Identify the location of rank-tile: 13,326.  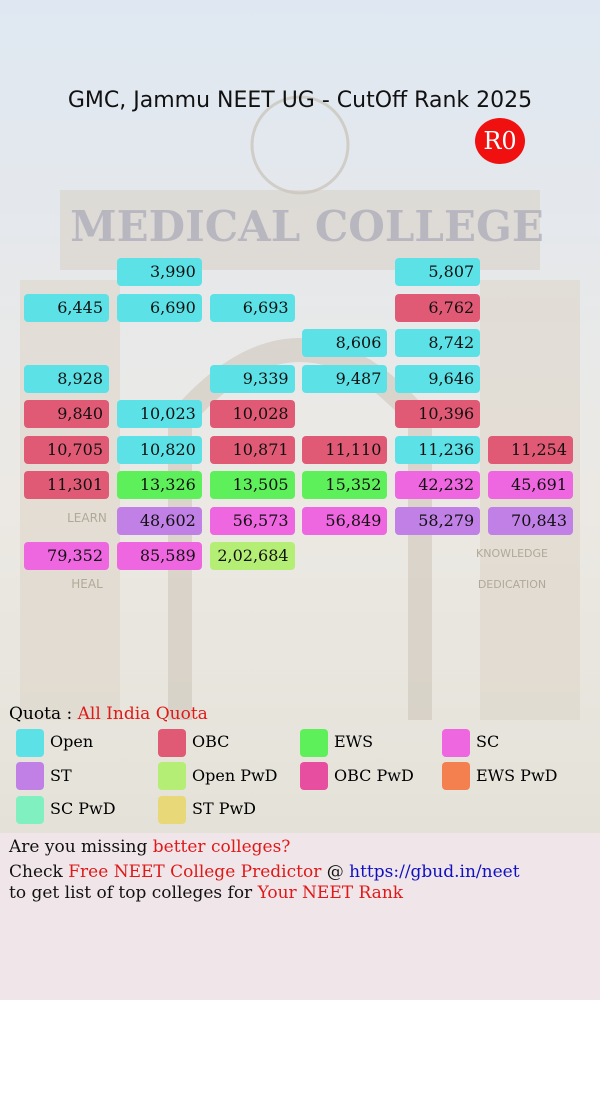
(159, 485).